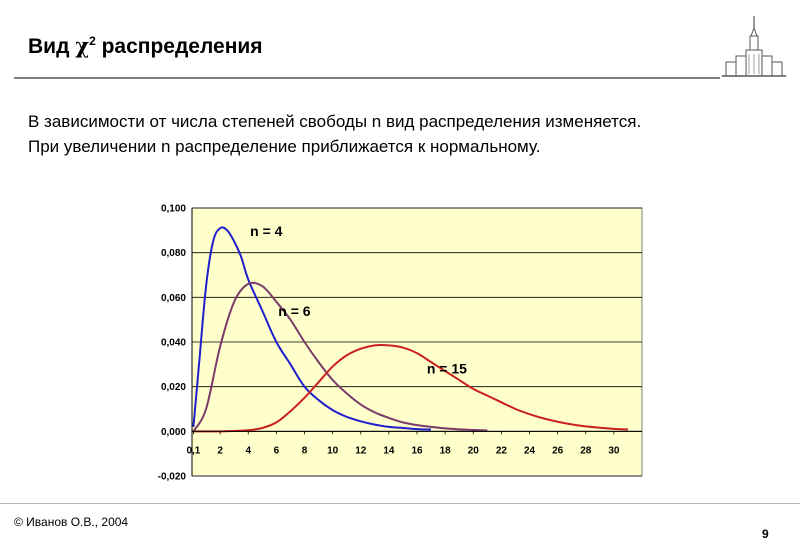 The image size is (800, 553). I want to click on x-tick-label: 0,1, so click(193, 450).